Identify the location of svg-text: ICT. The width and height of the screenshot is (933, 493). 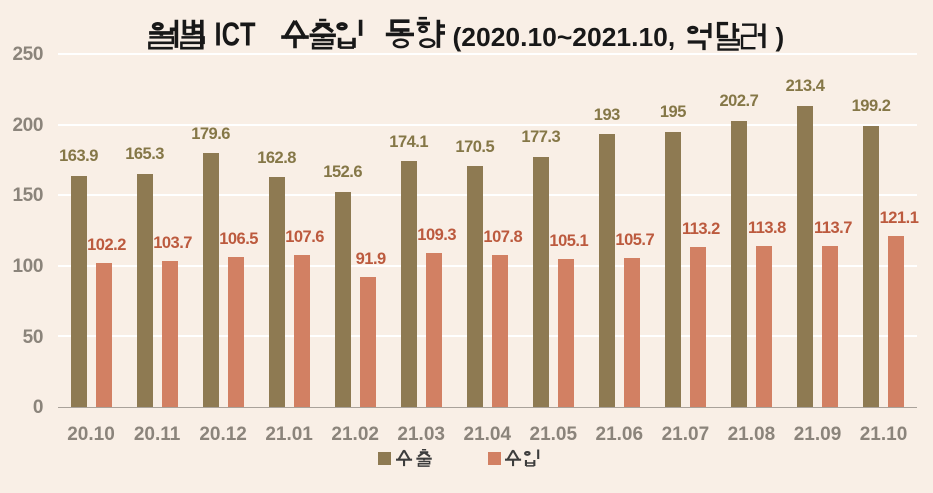
(235, 34).